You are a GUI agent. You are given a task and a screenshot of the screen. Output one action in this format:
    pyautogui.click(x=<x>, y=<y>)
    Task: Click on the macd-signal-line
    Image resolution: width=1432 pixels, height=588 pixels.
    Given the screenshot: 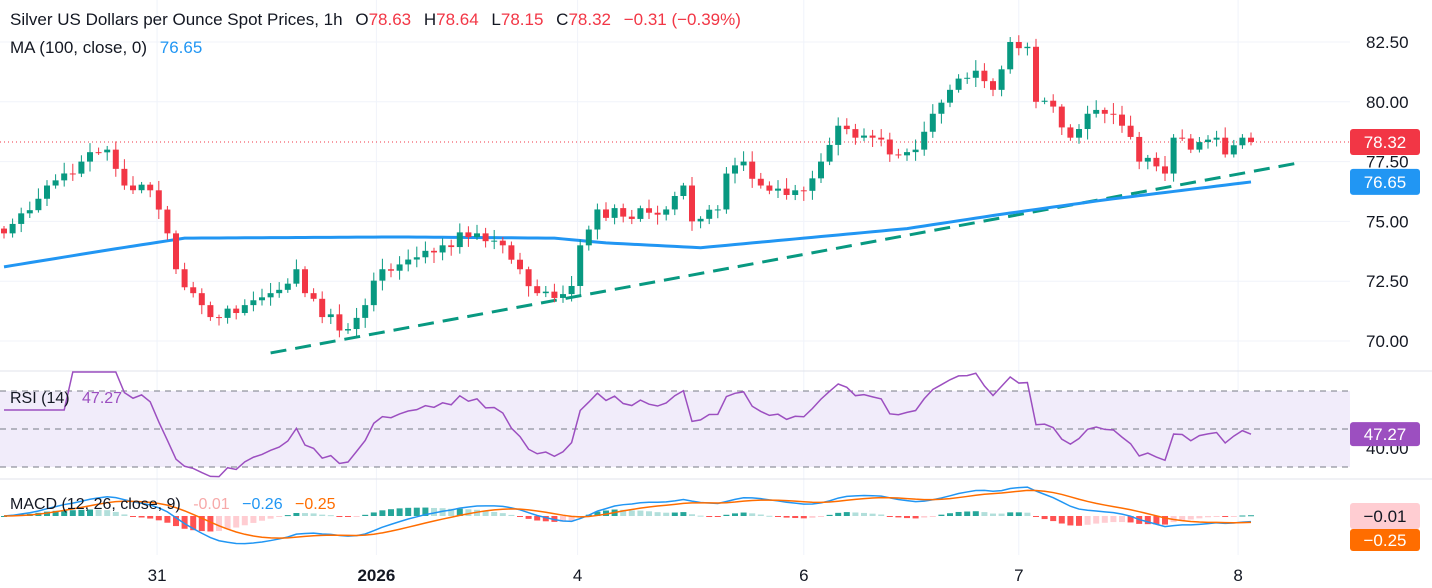 What is the action you would take?
    pyautogui.click(x=627, y=514)
    